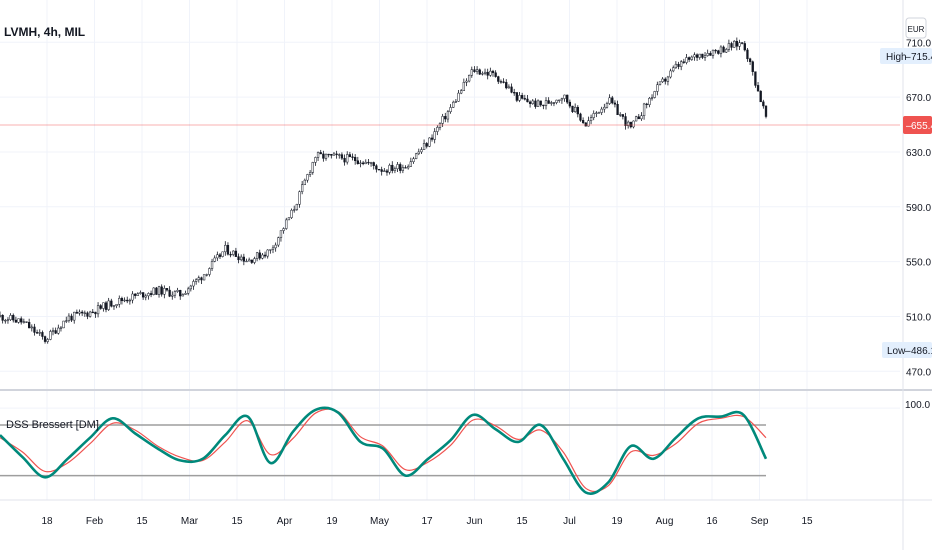 The image size is (932, 550). What do you see at coordinates (918, 153) in the screenshot?
I see `price-tick-label: 630.0` at bounding box center [918, 153].